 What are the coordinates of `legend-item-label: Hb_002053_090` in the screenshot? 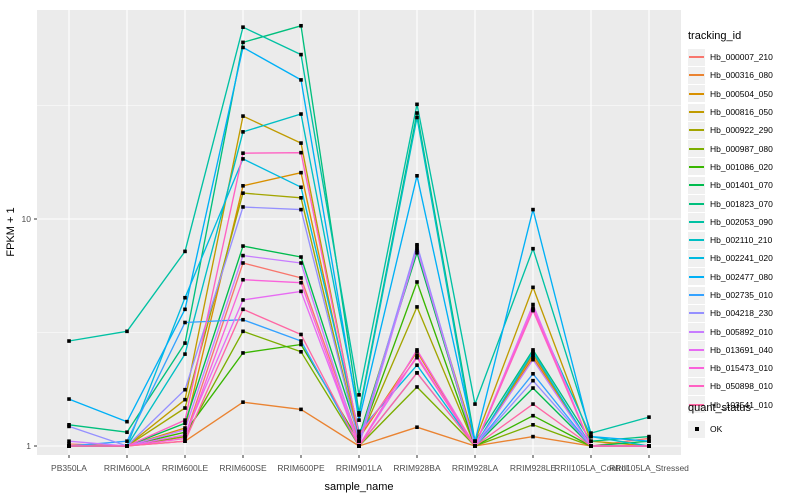 It's located at (741, 221).